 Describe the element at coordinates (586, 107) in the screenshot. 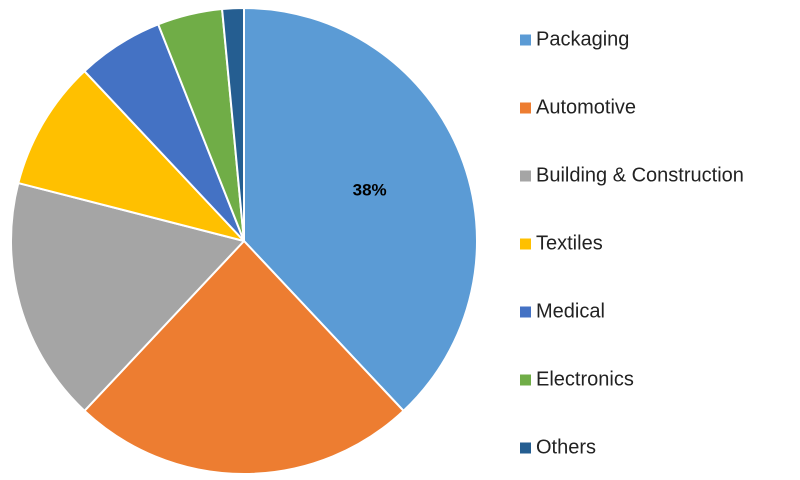

I see `legend-label-automotive: Automotive` at that location.